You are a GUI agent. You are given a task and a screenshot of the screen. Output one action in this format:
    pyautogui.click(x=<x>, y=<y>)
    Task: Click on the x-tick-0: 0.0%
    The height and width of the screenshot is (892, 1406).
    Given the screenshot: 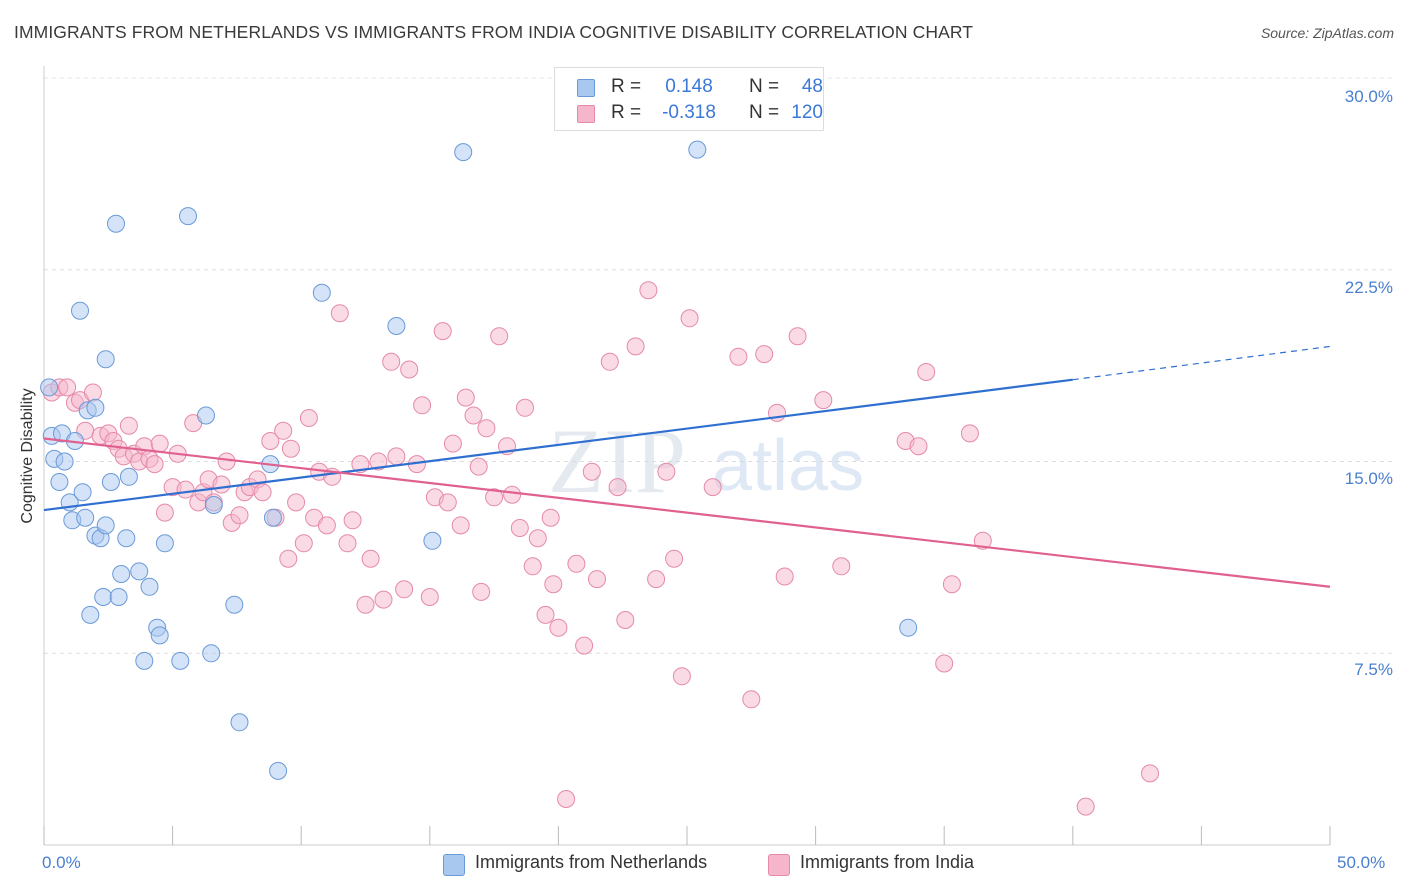 What is the action you would take?
    pyautogui.click(x=61, y=862)
    